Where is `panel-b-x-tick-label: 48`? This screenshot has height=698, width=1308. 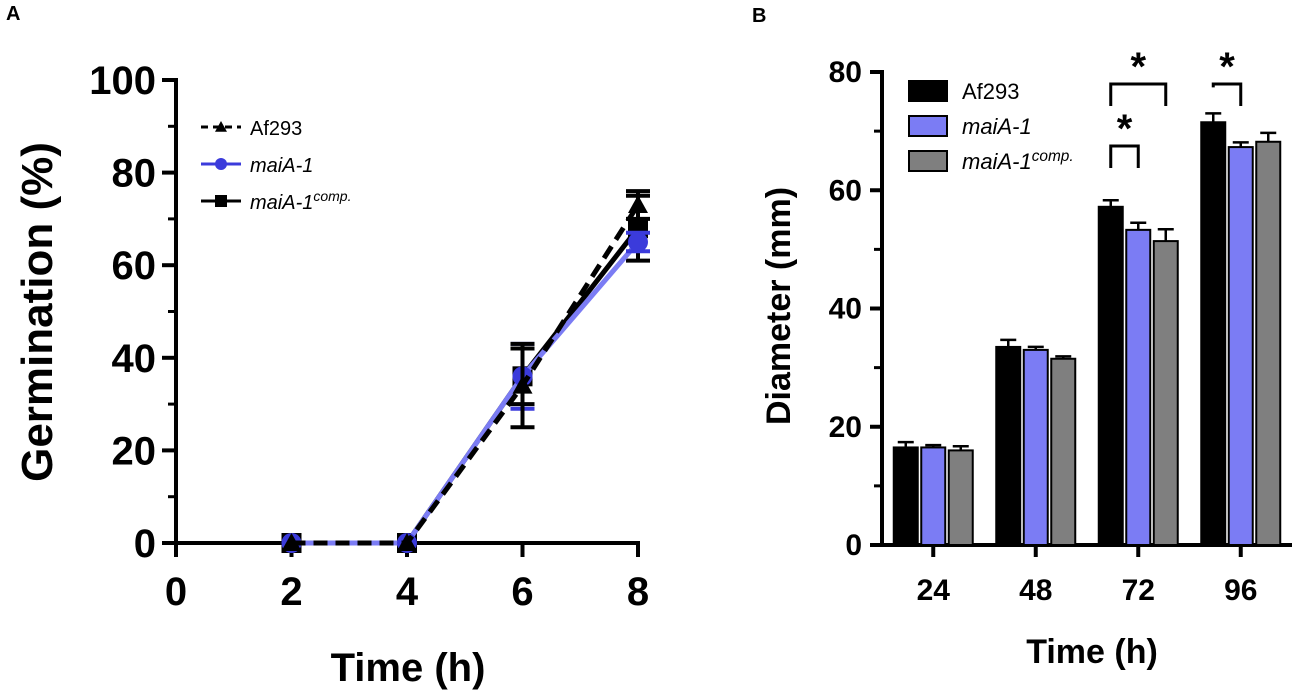
panel-b-x-tick-label: 48 is located at coordinates (1035, 590).